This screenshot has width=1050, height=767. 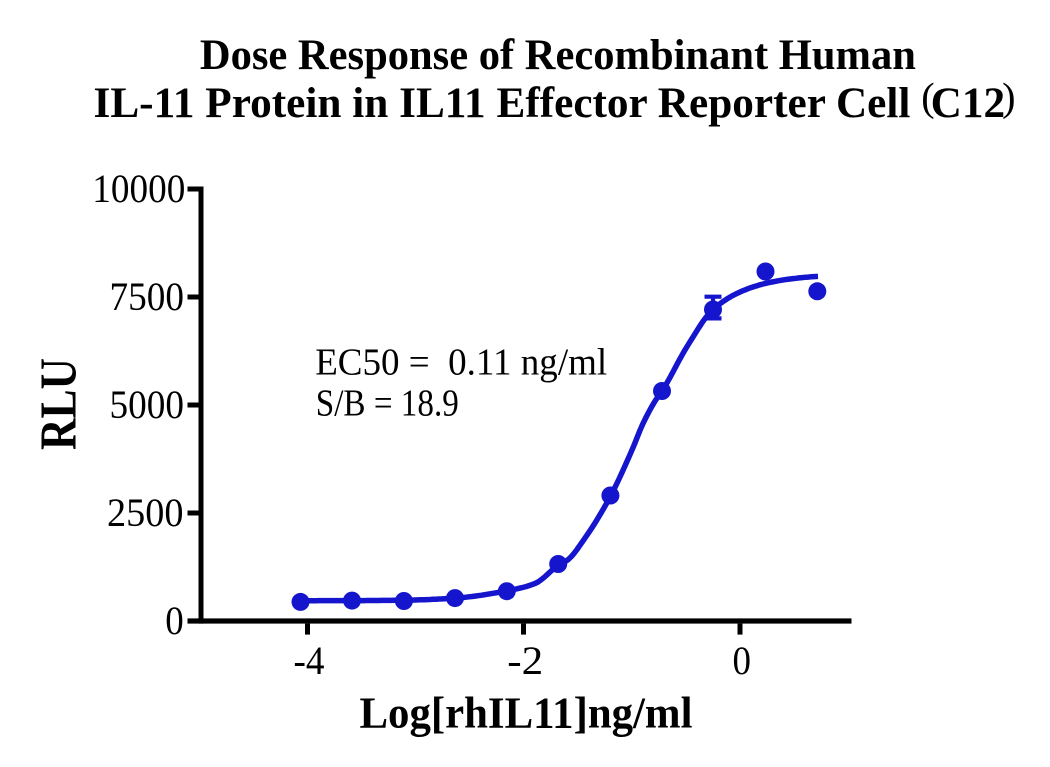 I want to click on svg-text: S/B = 18.9, so click(x=387, y=404).